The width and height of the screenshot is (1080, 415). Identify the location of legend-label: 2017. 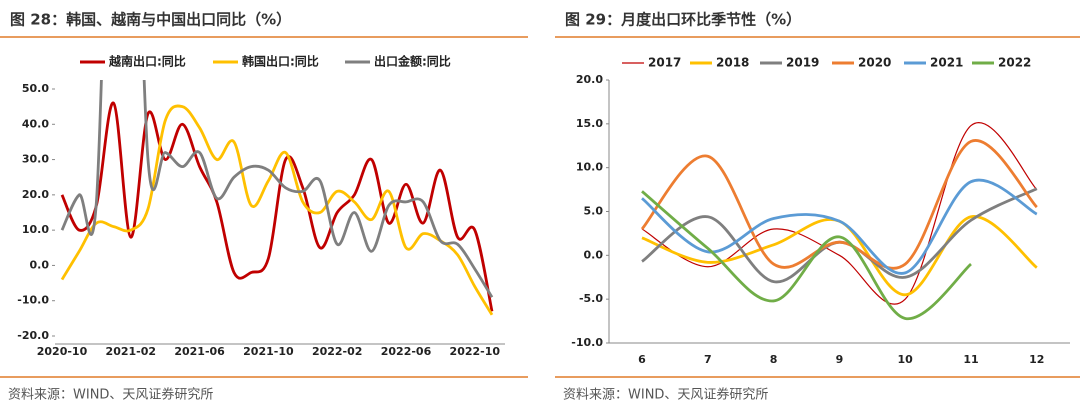
(664, 63).